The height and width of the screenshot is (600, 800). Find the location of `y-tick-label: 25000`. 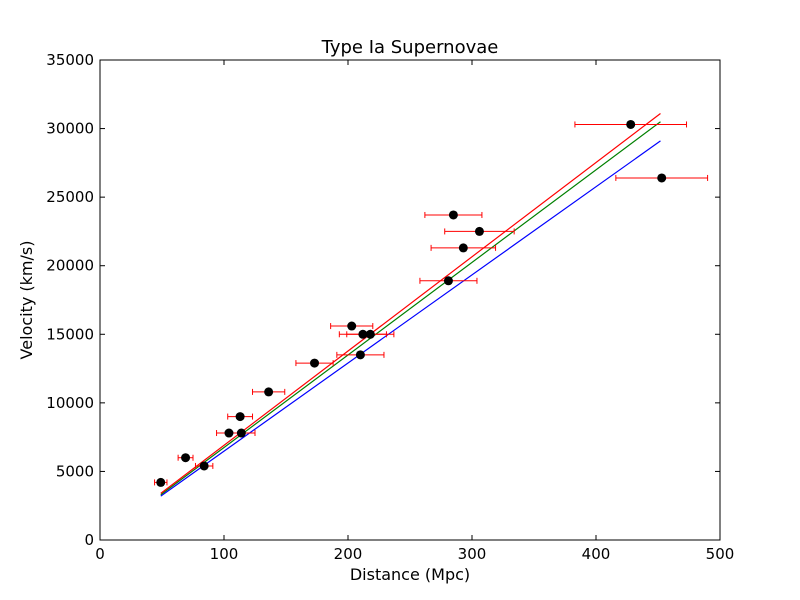

y-tick-label: 25000 is located at coordinates (70, 197).